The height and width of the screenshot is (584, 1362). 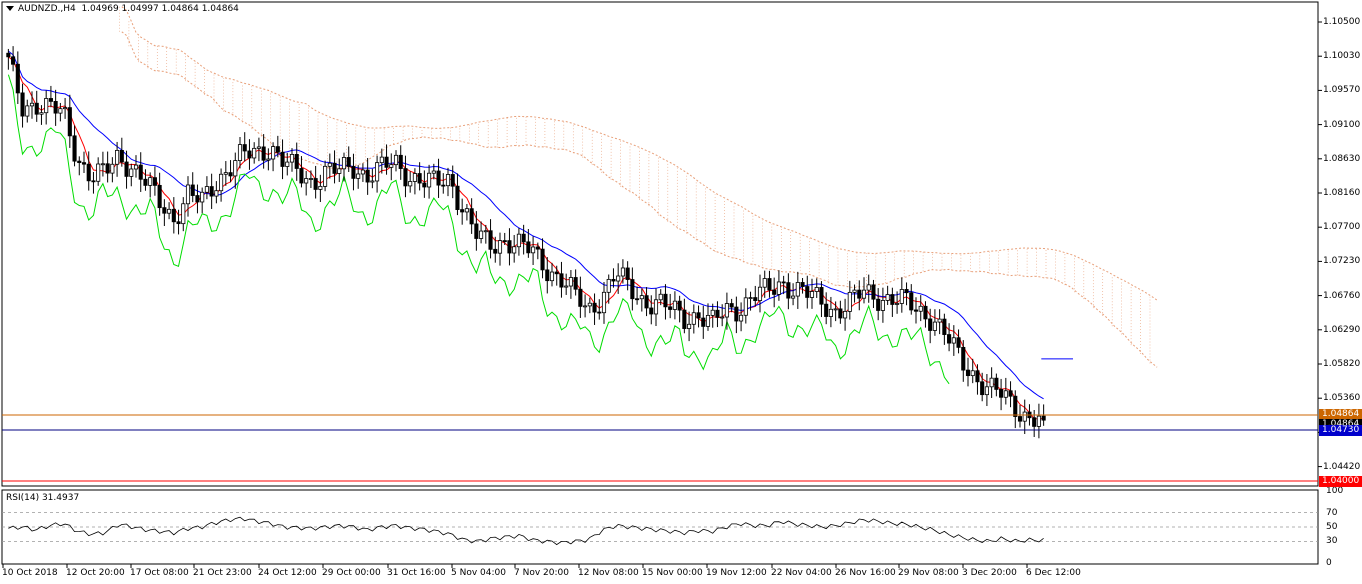 I want to click on x-tick-label: 29 Nov 08:00, so click(x=928, y=573).